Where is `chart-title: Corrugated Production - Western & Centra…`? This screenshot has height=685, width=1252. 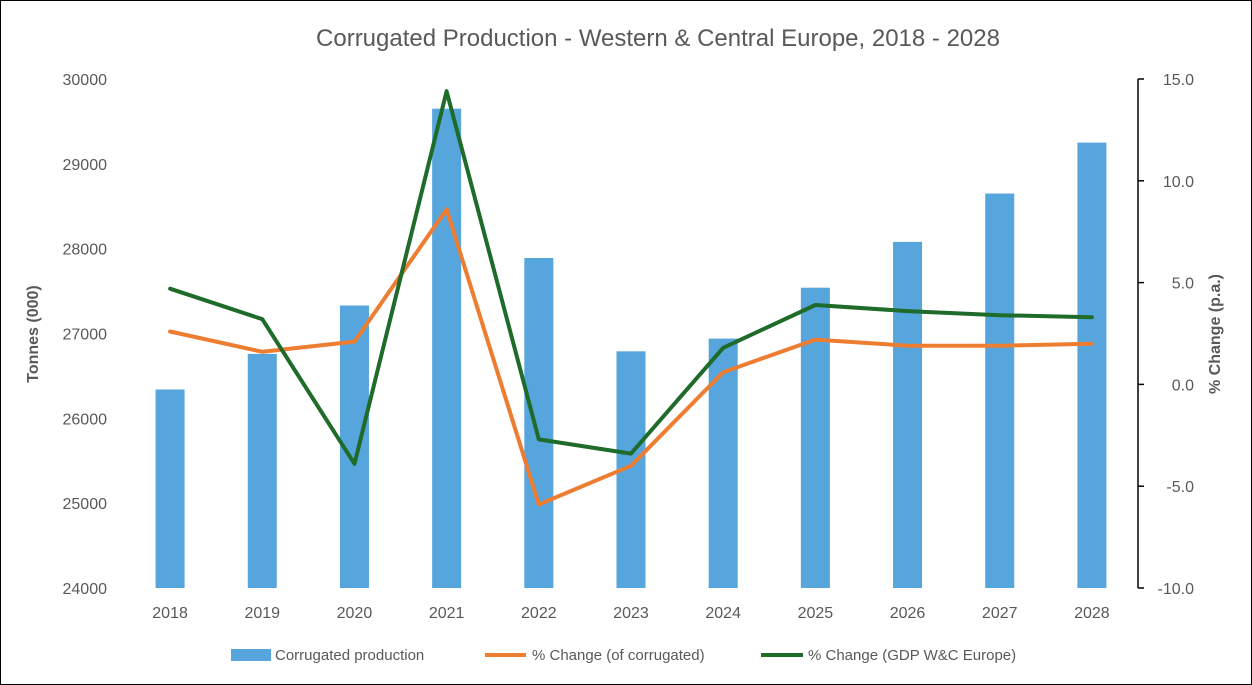
chart-title: Corrugated Production - Western & Centra… is located at coordinates (658, 38).